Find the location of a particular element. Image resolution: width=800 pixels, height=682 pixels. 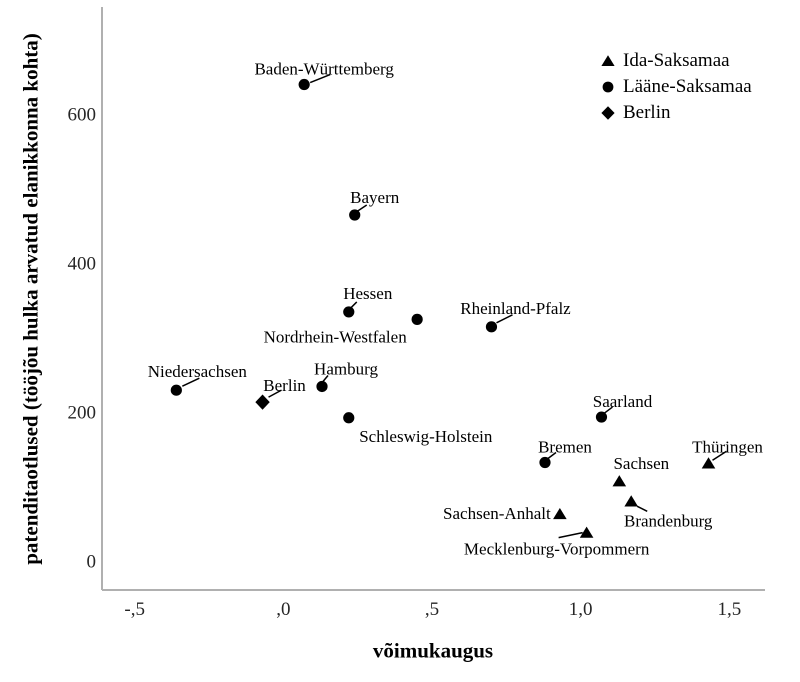

data-point: Rheinland-Pfalz is located at coordinates (515, 316).